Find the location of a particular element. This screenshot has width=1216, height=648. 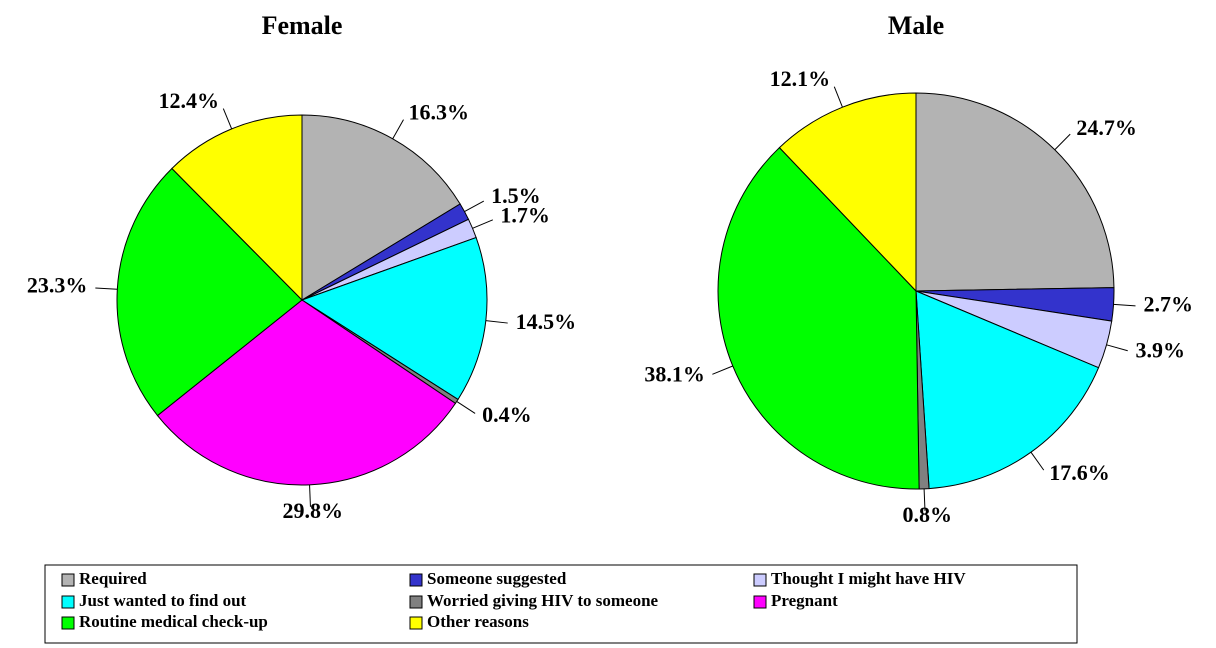

legend-label: Routine medical check-up is located at coordinates (173, 621).